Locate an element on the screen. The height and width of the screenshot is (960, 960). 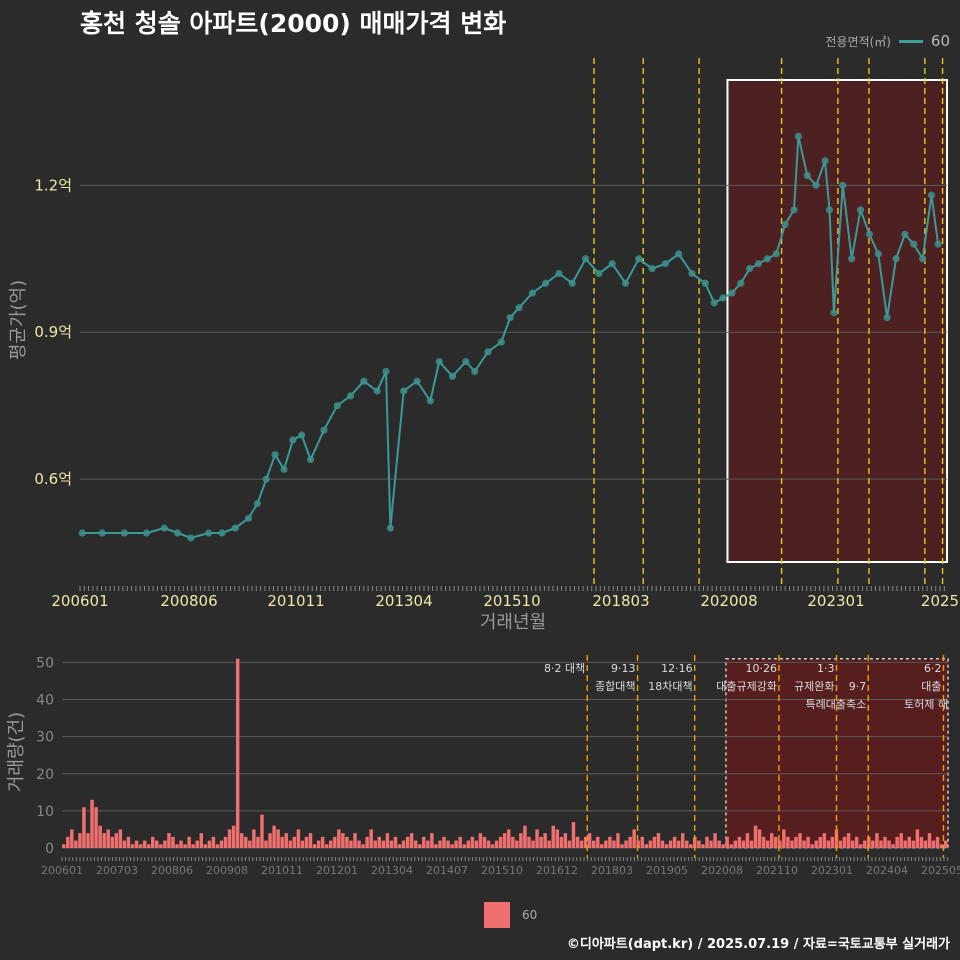
x-tick-label: 201011 is located at coordinates (282, 870).